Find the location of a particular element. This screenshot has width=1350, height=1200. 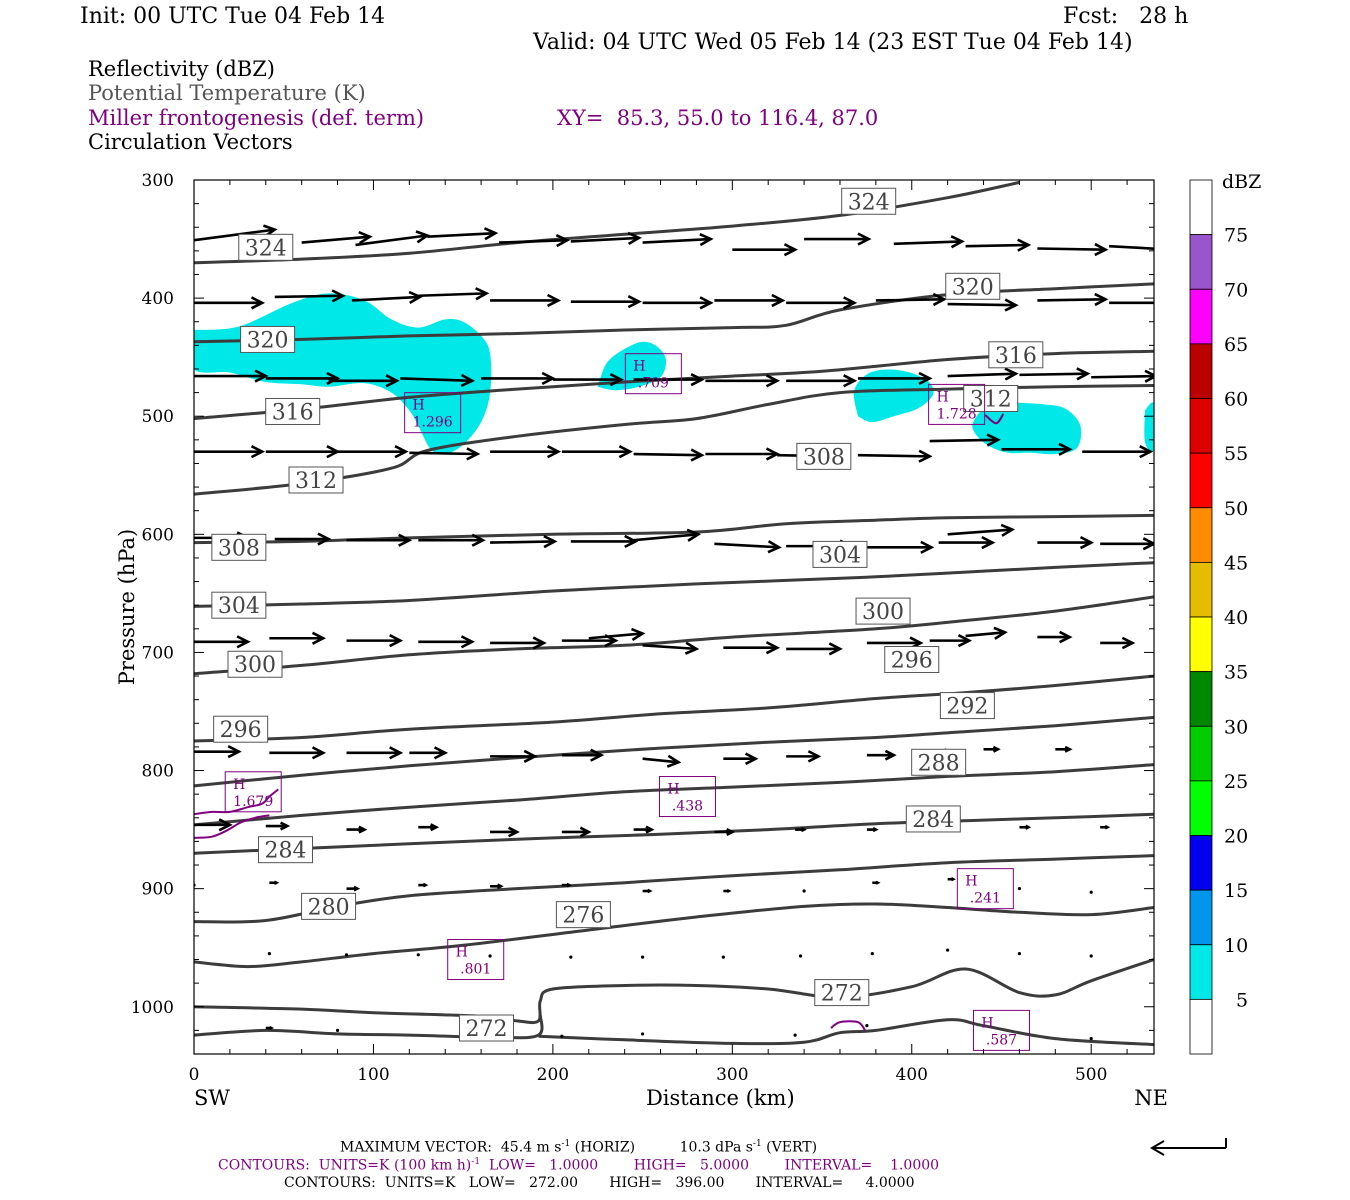

svg-text: 1.679 is located at coordinates (253, 802).